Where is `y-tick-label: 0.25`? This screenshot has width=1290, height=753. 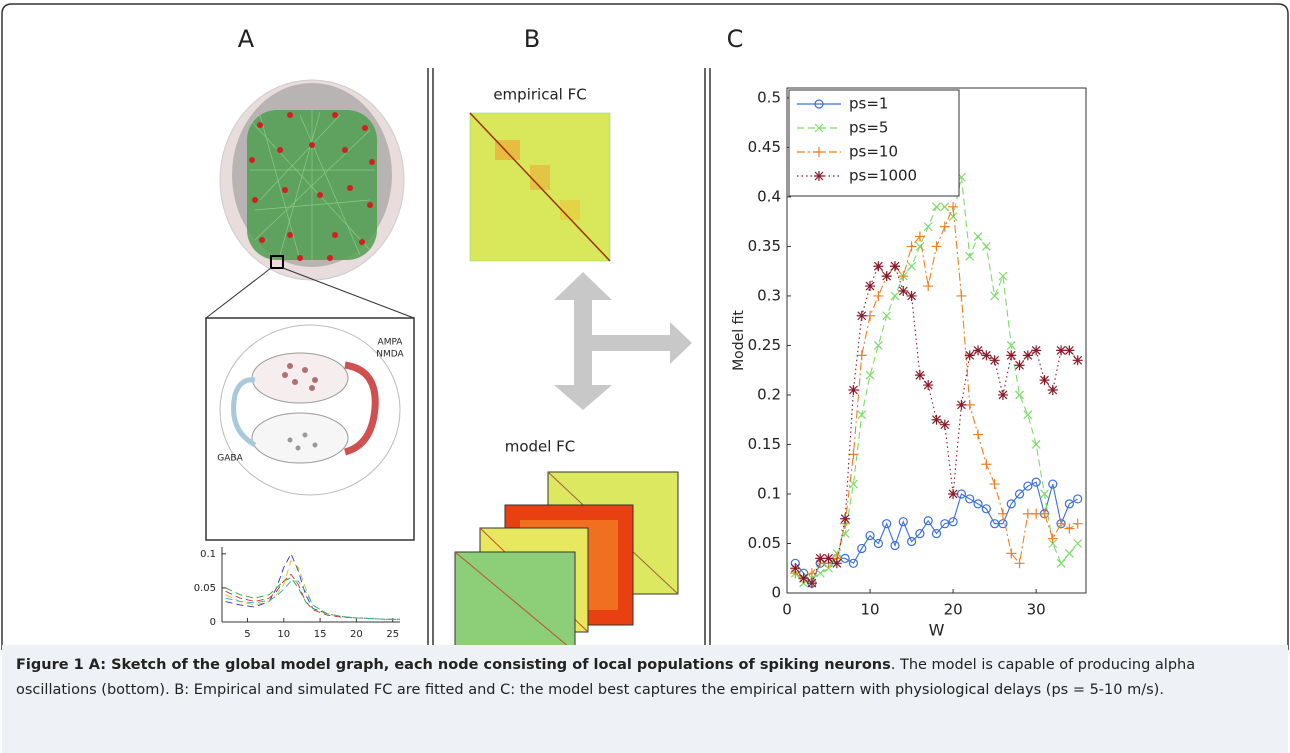 y-tick-label: 0.25 is located at coordinates (764, 345).